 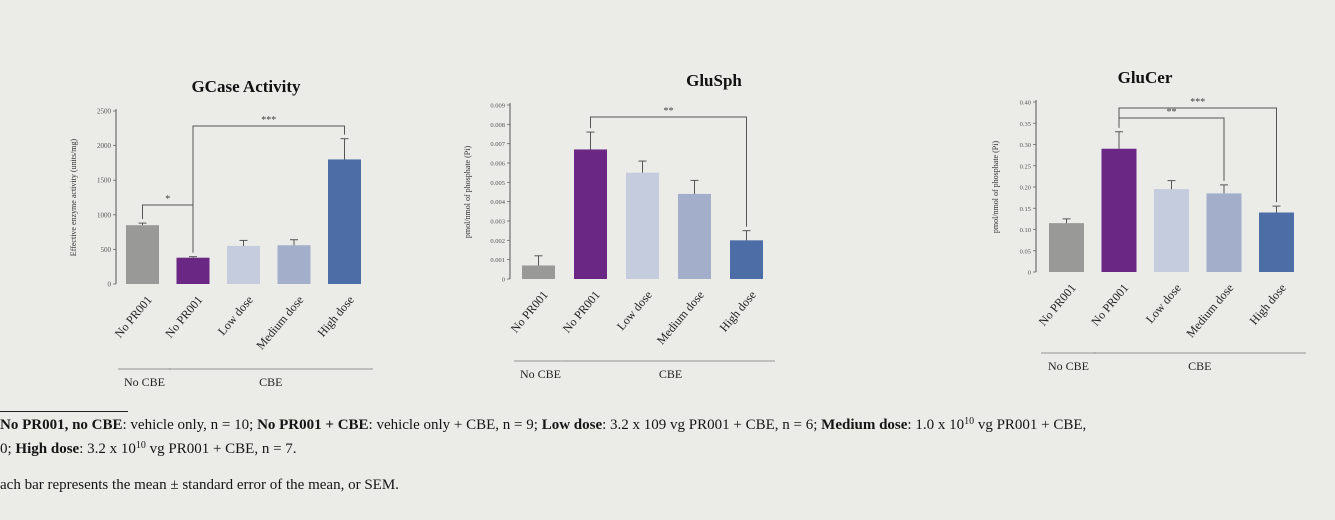 I want to click on y-tick-label: 1500, so click(x=104, y=181).